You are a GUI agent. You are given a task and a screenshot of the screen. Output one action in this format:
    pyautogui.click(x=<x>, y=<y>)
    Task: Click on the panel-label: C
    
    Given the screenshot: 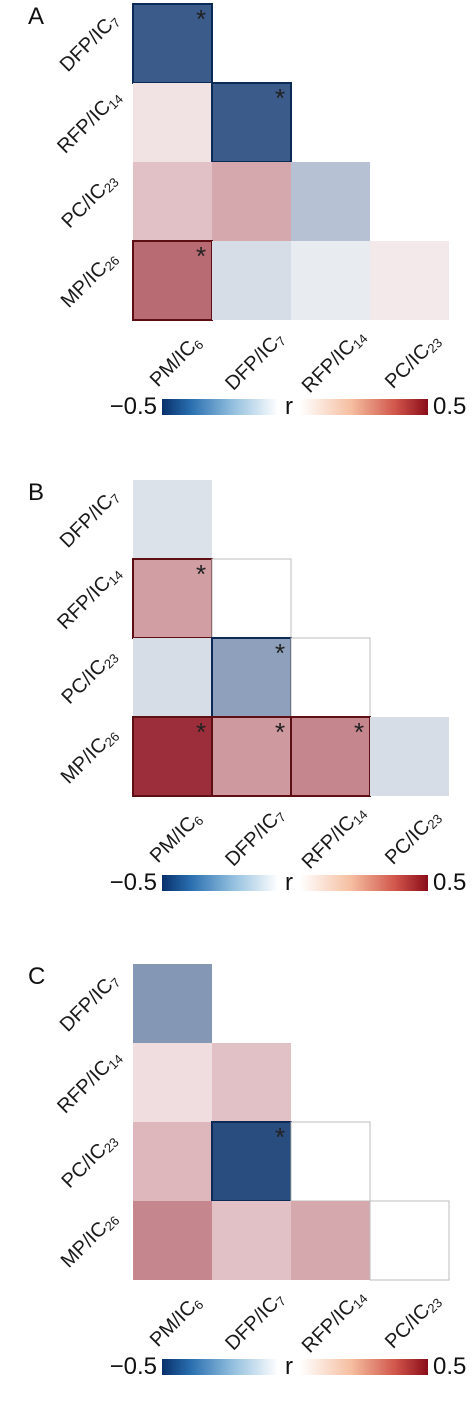 What is the action you would take?
    pyautogui.click(x=36, y=976)
    